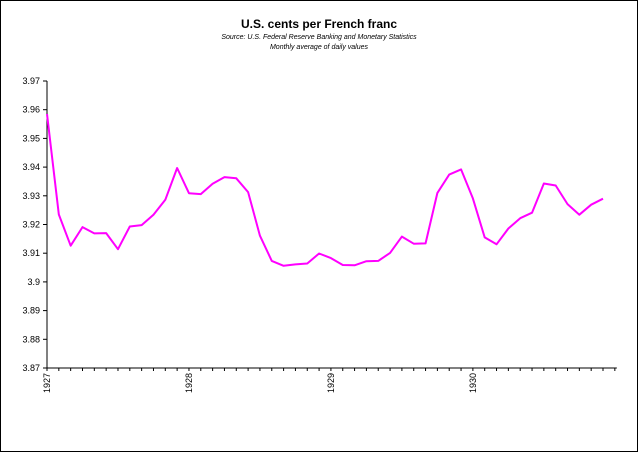 This screenshot has height=452, width=638. Describe the element at coordinates (331, 383) in the screenshot. I see `x-tick-label: 1929` at that location.